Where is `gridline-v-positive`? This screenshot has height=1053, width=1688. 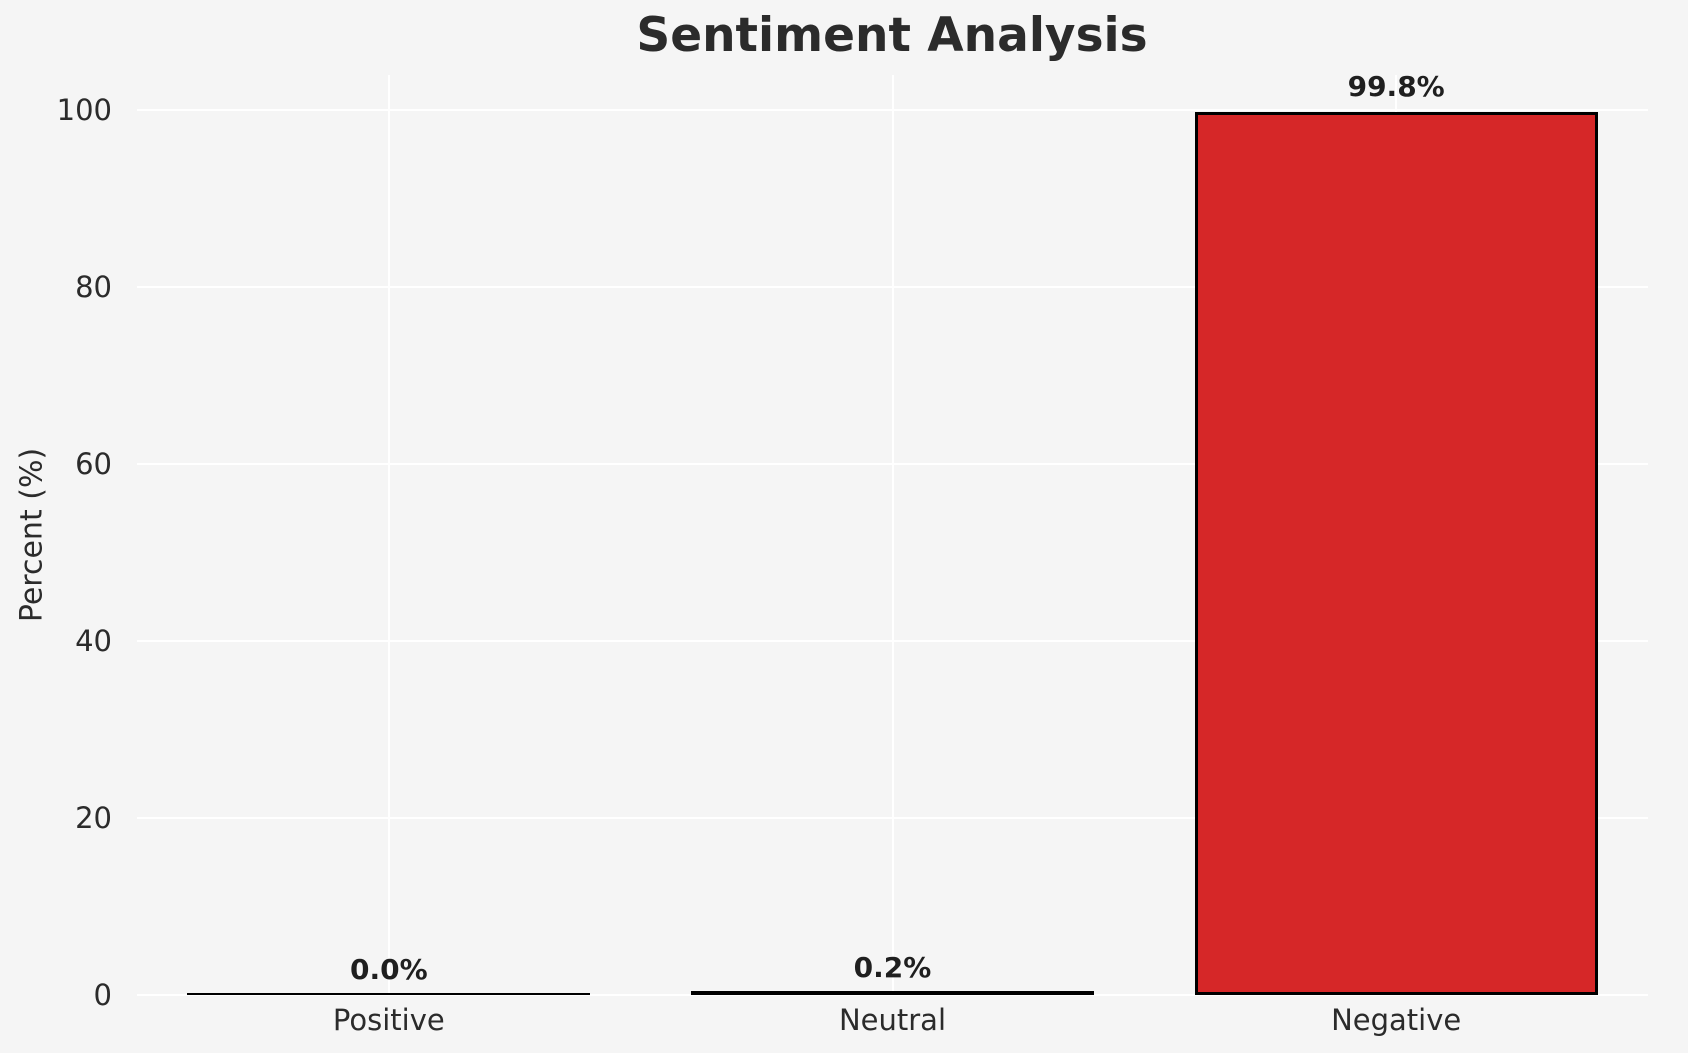 gridline-v-positive is located at coordinates (388, 535).